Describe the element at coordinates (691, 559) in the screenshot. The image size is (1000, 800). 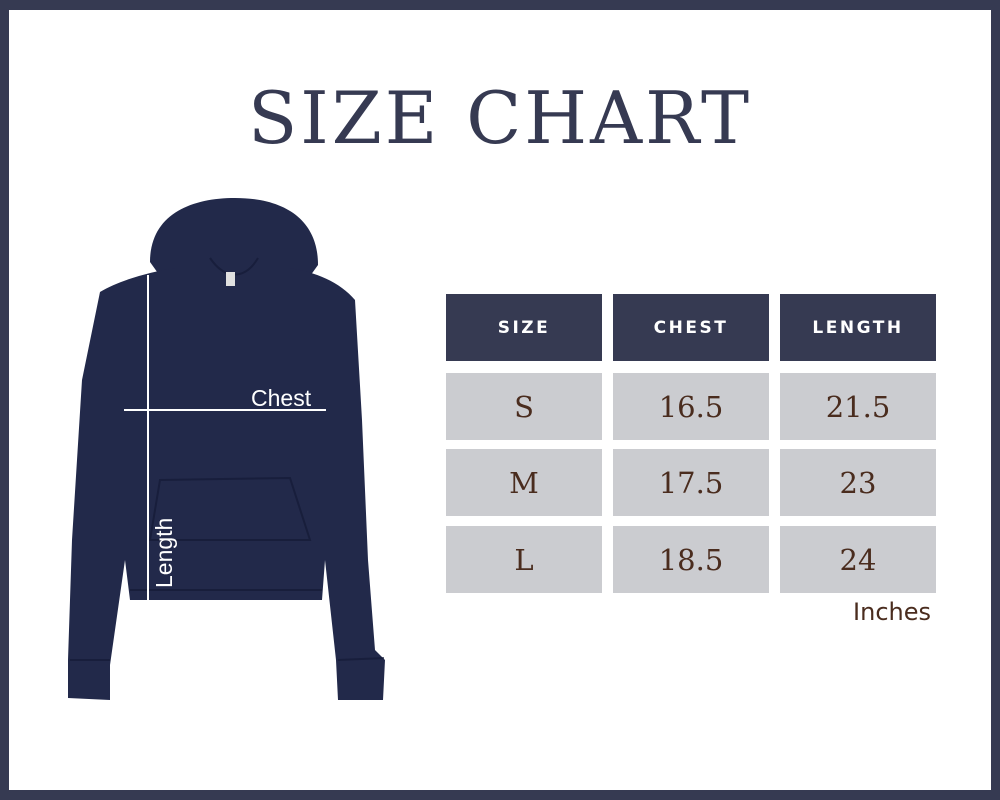
I see `cell-chest: 18.5` at that location.